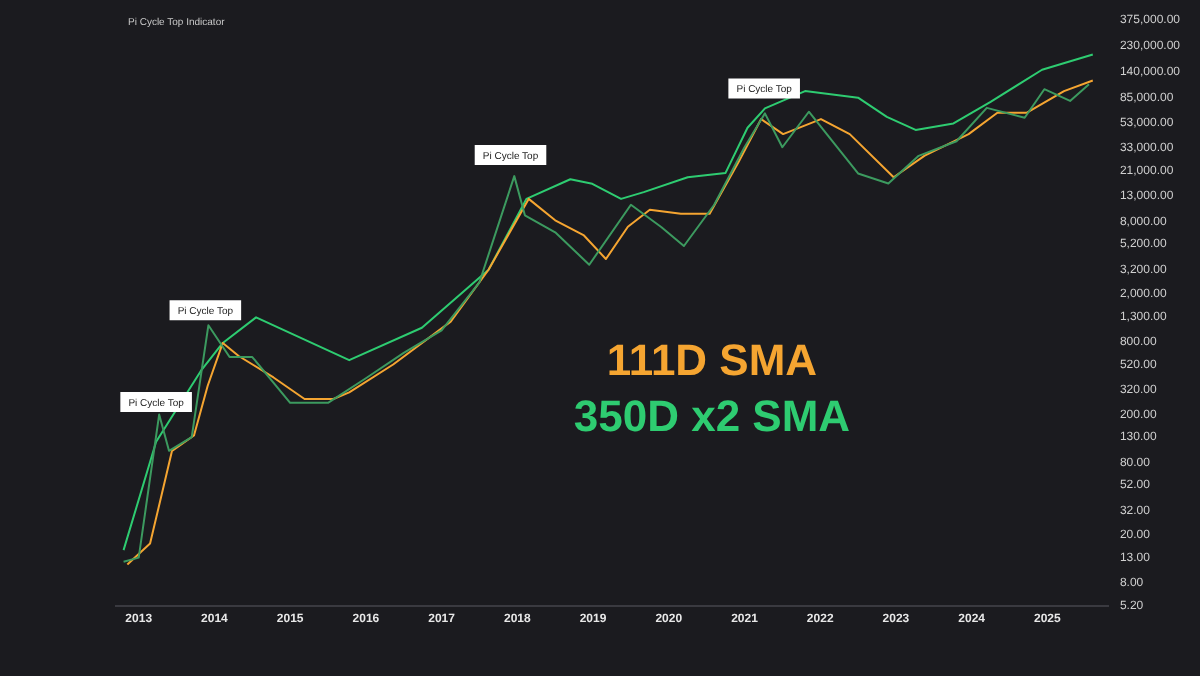  What do you see at coordinates (712, 359) in the screenshot?
I see `series-label: 111D SMA` at bounding box center [712, 359].